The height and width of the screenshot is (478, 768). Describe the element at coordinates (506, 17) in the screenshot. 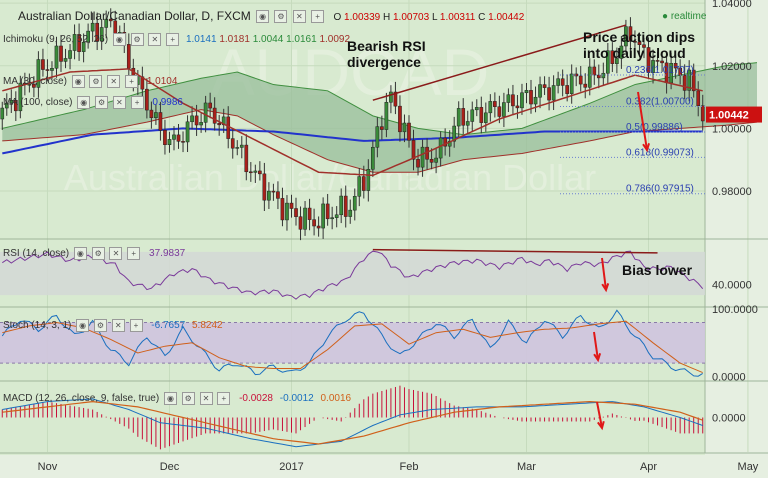

I see `close-value: 1.00442` at that location.